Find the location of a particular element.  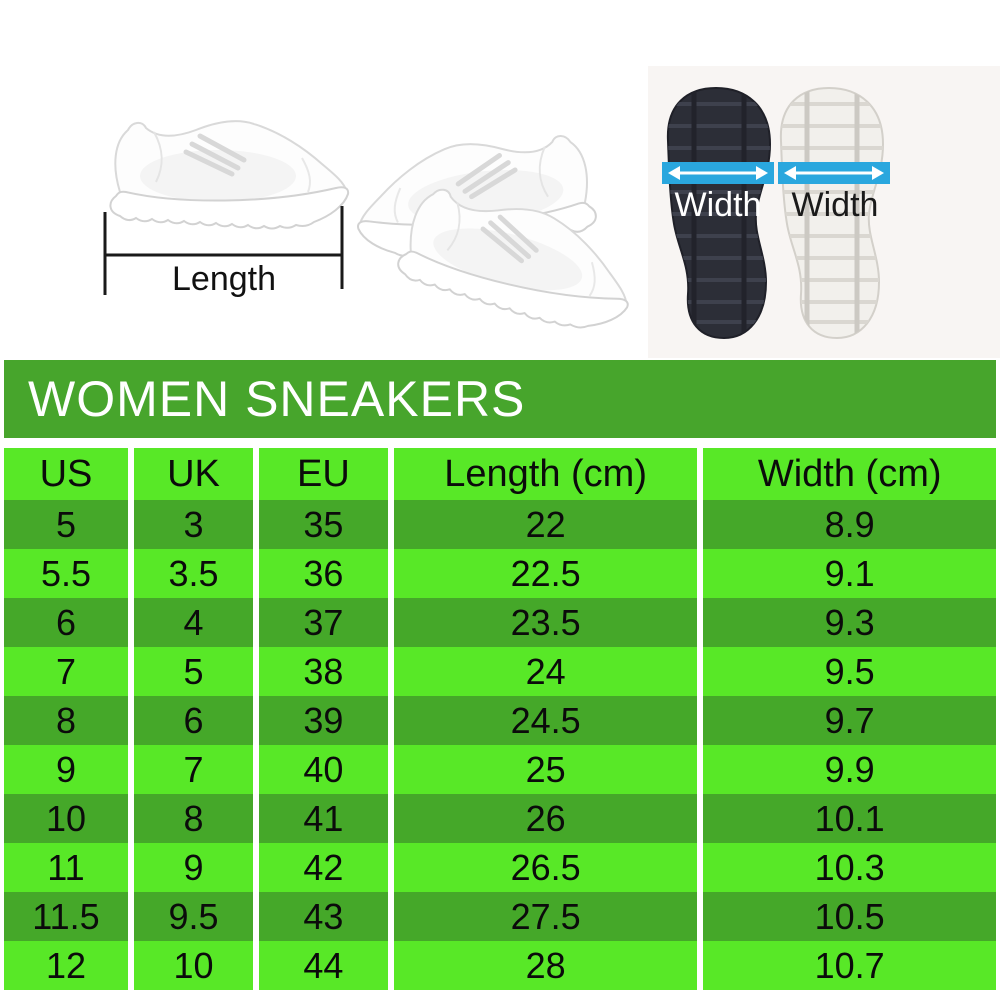

cell-us: 7 is located at coordinates (69, 671).